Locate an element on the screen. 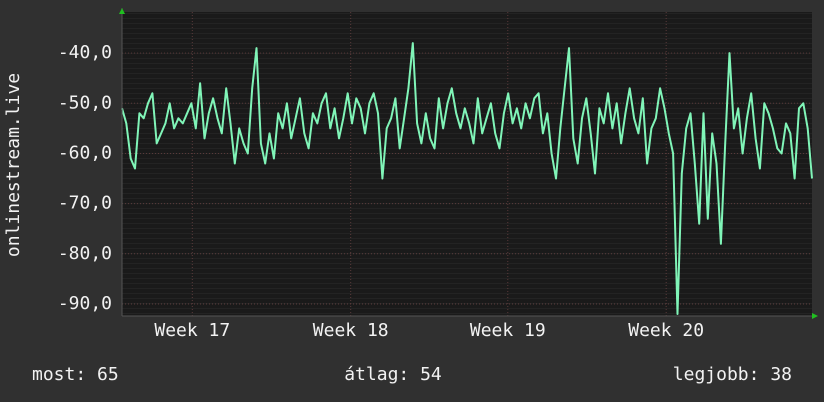  x-tick-label: Week 18 is located at coordinates (351, 330).